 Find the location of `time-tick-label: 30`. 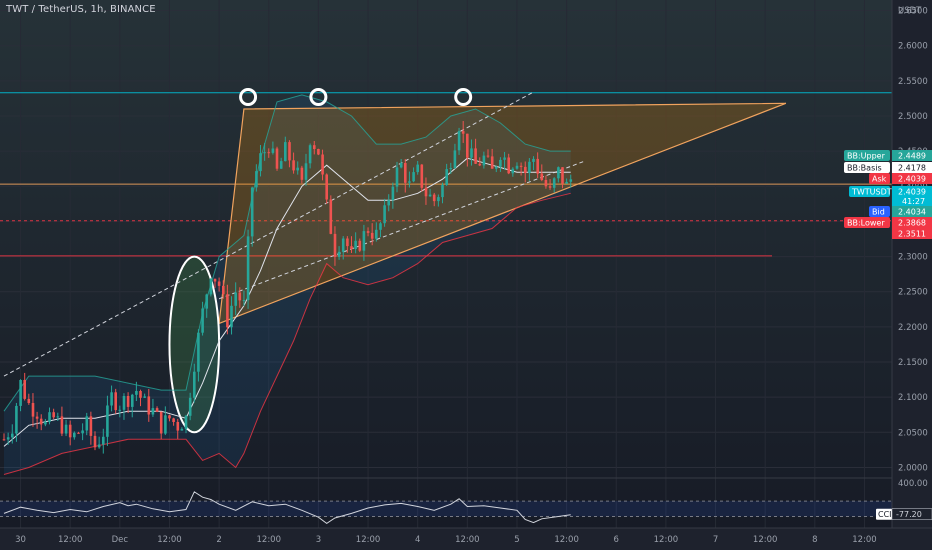

time-tick-label: 30 is located at coordinates (20, 540).